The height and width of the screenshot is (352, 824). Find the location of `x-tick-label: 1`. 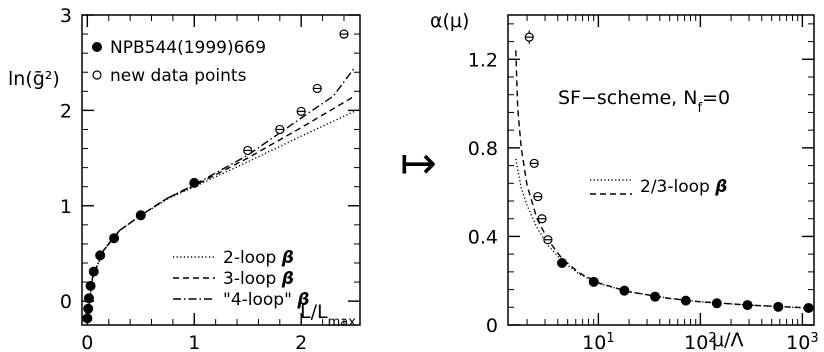

x-tick-label: 1 is located at coordinates (194, 342).